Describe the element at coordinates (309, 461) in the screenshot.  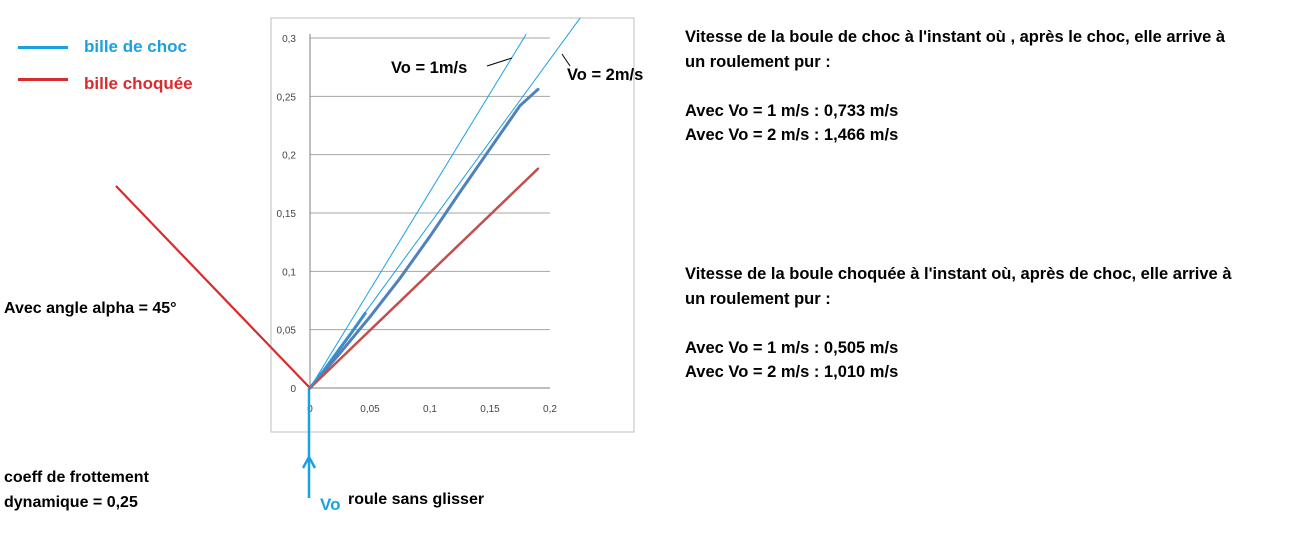
I see `vo-arrow-icon` at that location.